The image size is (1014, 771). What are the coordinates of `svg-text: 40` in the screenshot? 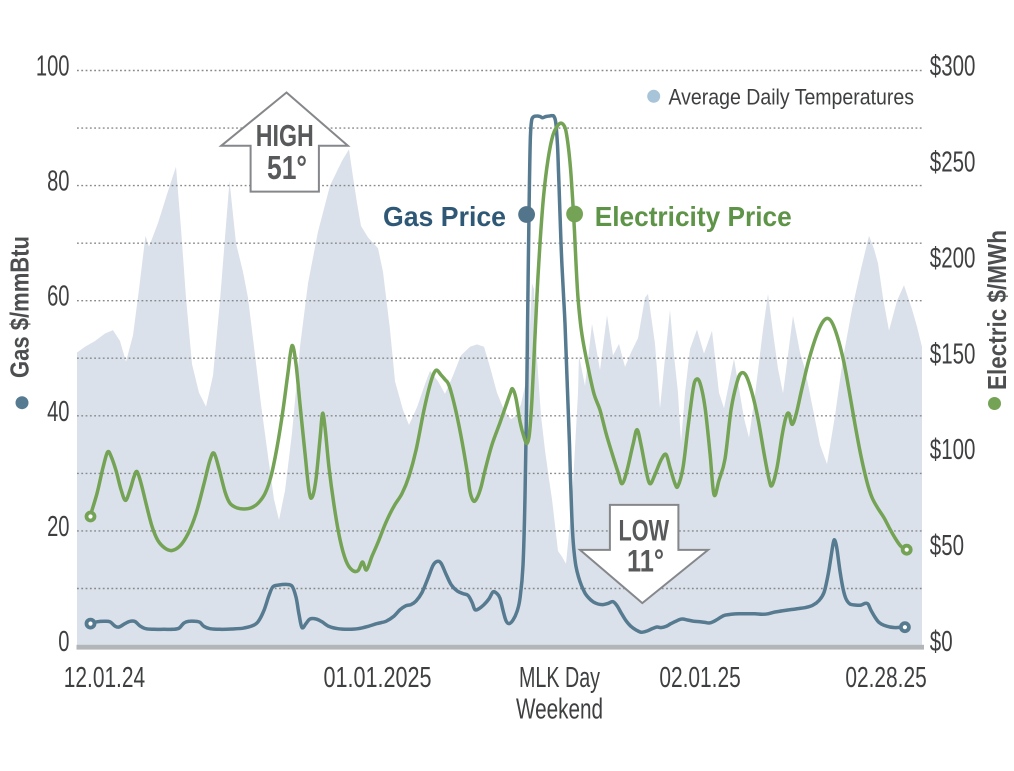 It's located at (58, 412).